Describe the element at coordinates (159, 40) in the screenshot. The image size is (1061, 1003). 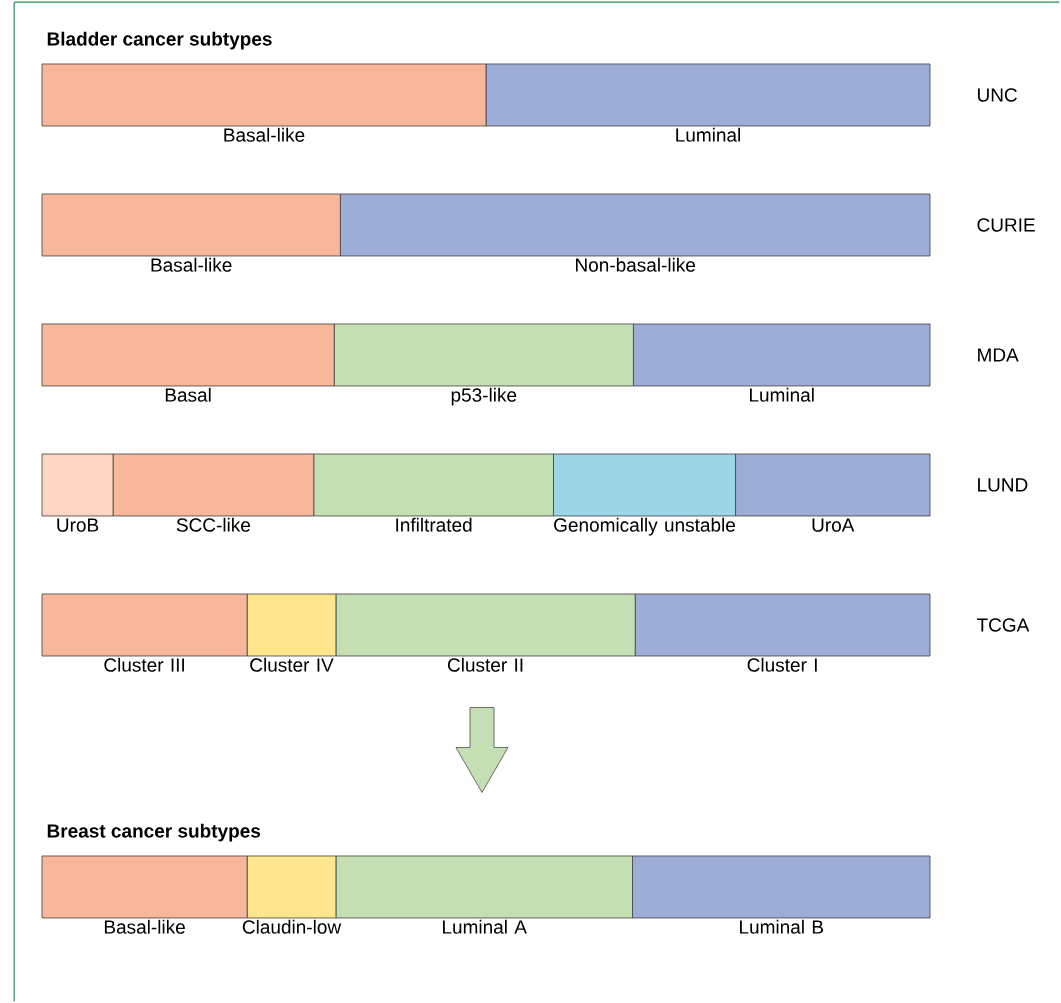
I see `chart-title: Bladder cancer subtypes` at that location.